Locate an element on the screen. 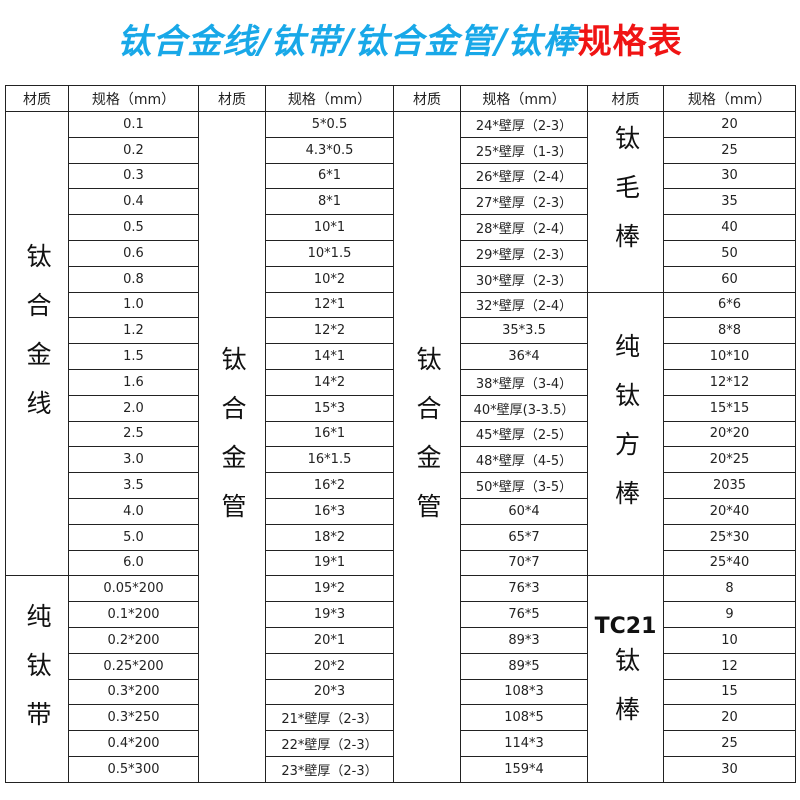 The image size is (800, 800). spec-cell: 22*壁厚（2-3） is located at coordinates (329, 743).